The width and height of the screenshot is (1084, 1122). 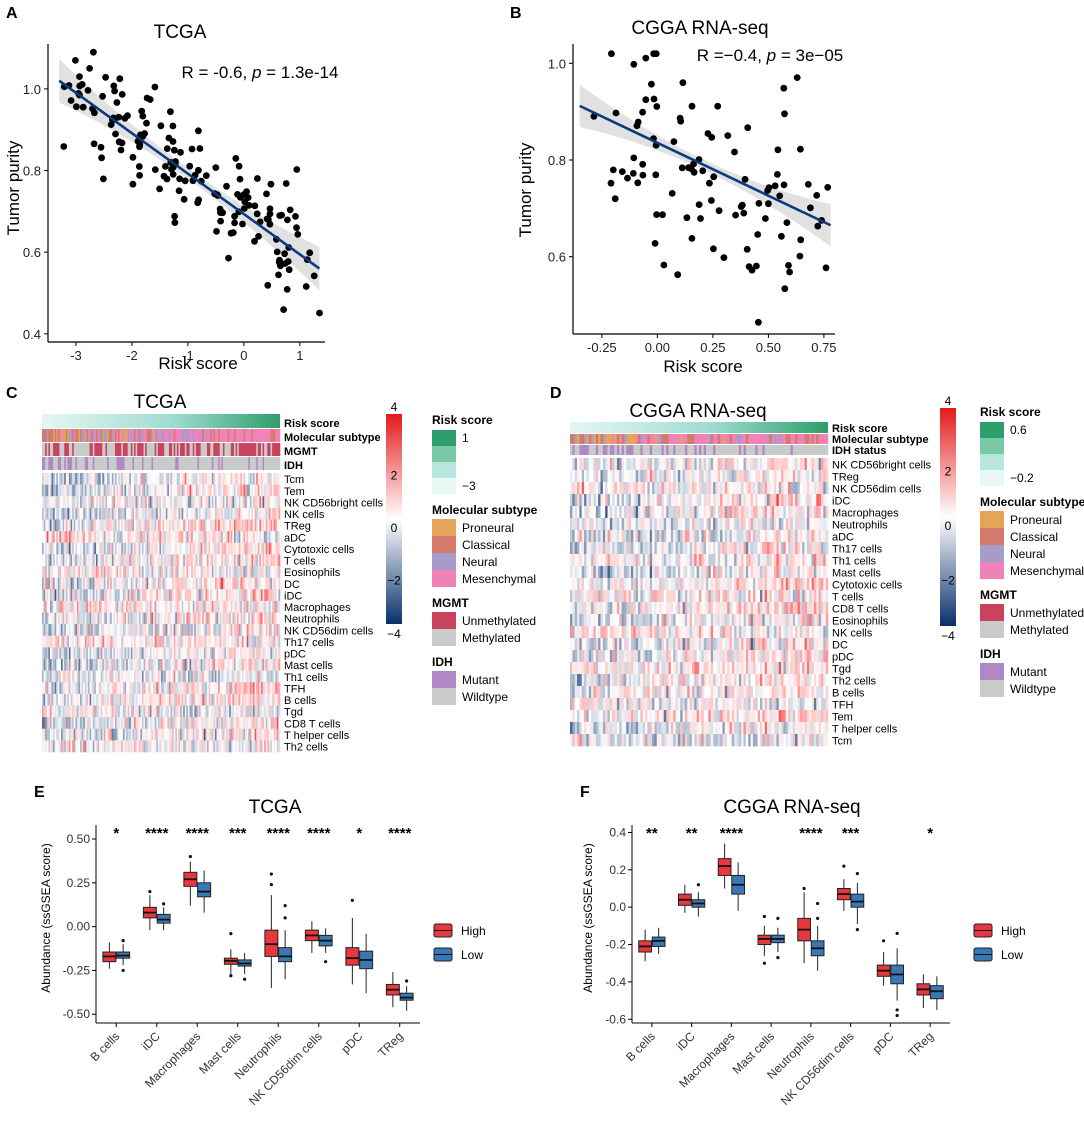 I want to click on legend-label: 1, so click(x=465, y=438).